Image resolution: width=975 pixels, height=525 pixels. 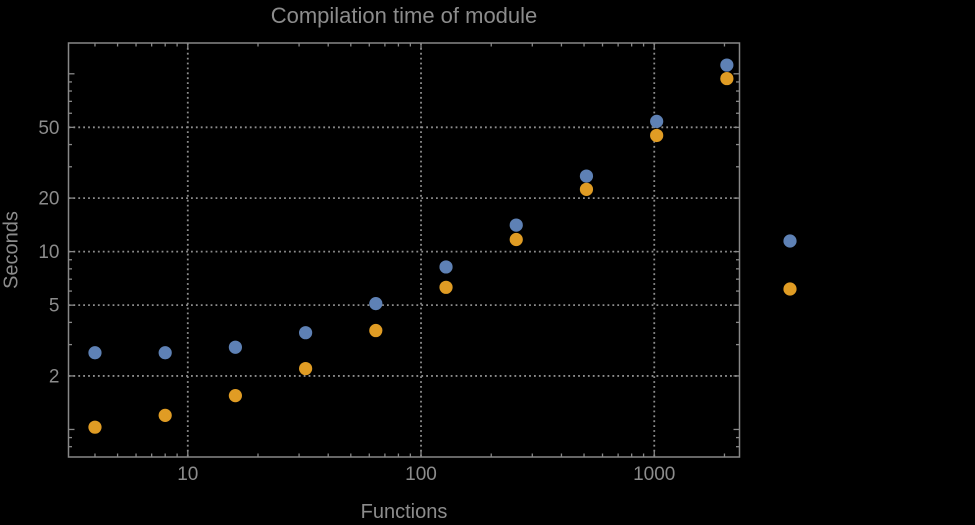 What do you see at coordinates (187, 474) in the screenshot?
I see `x-tick-label: 10` at bounding box center [187, 474].